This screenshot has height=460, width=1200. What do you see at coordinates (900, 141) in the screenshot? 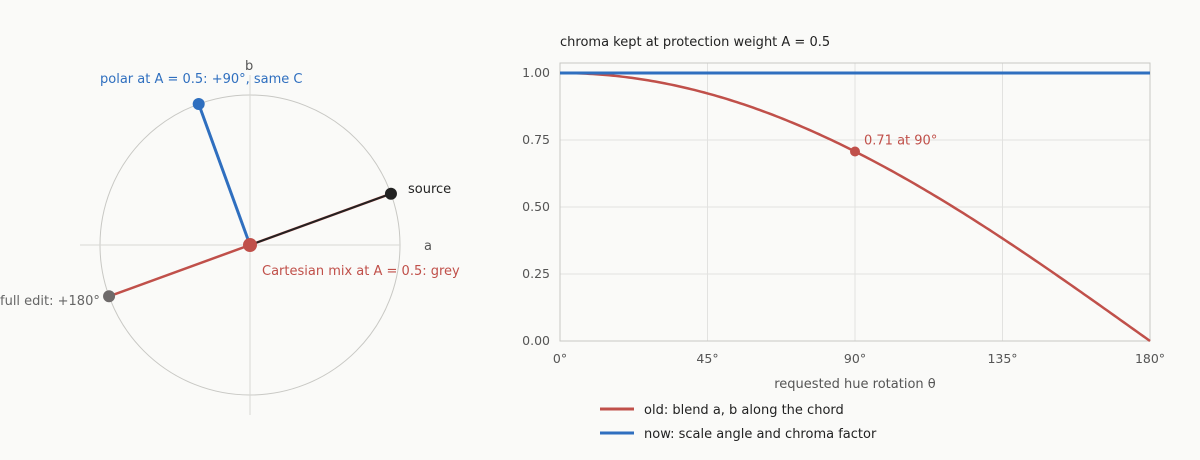
I see `annotation-label: 0.71 at 90°` at bounding box center [900, 141].